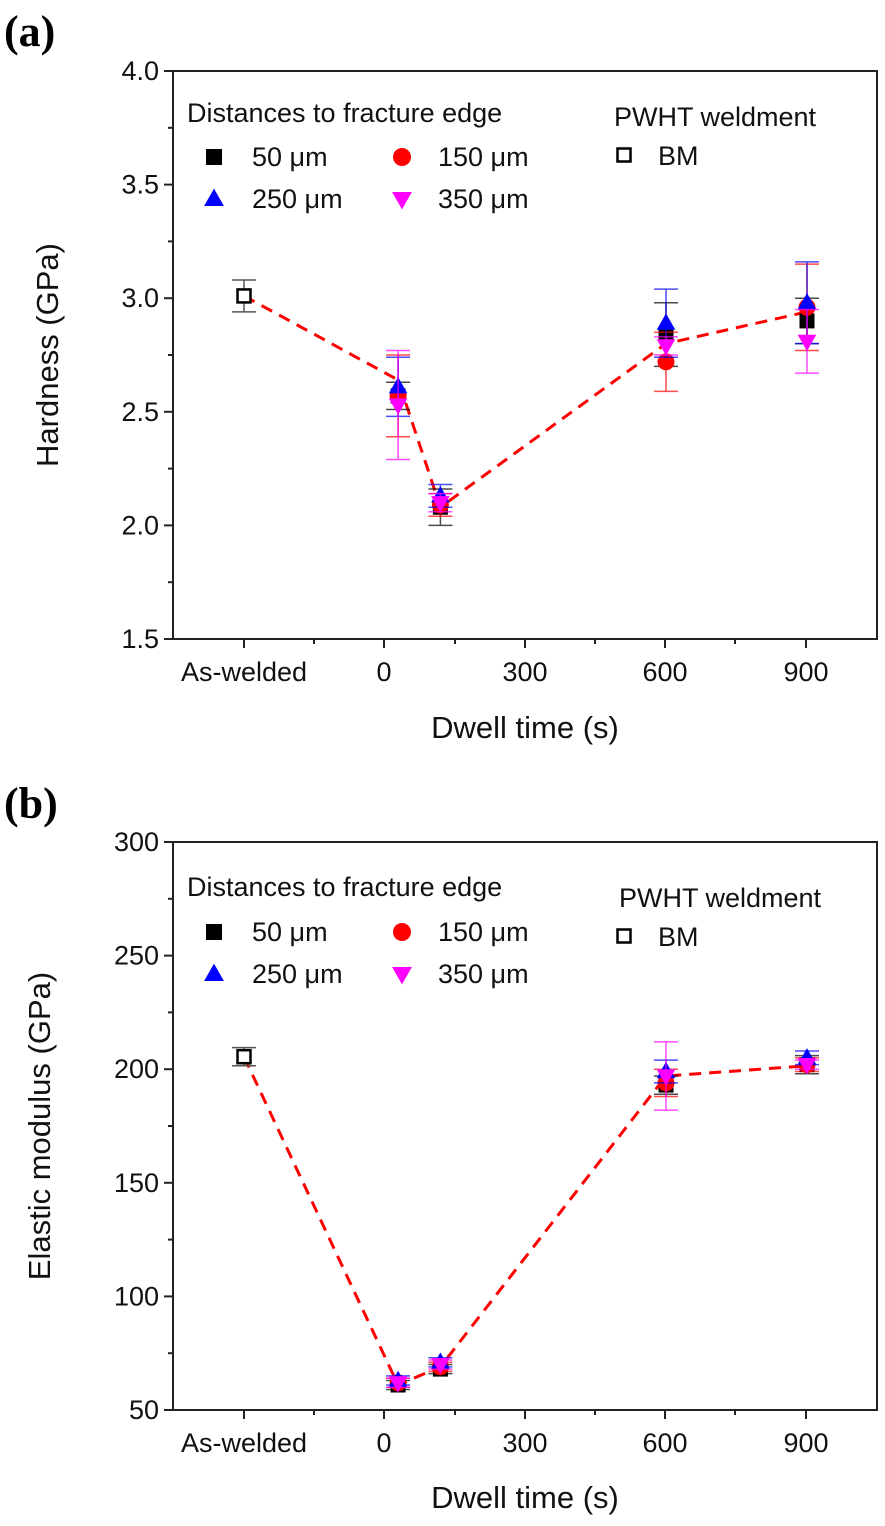  What do you see at coordinates (140, 412) in the screenshot?
I see `y-tick-label: 2.5` at bounding box center [140, 412].